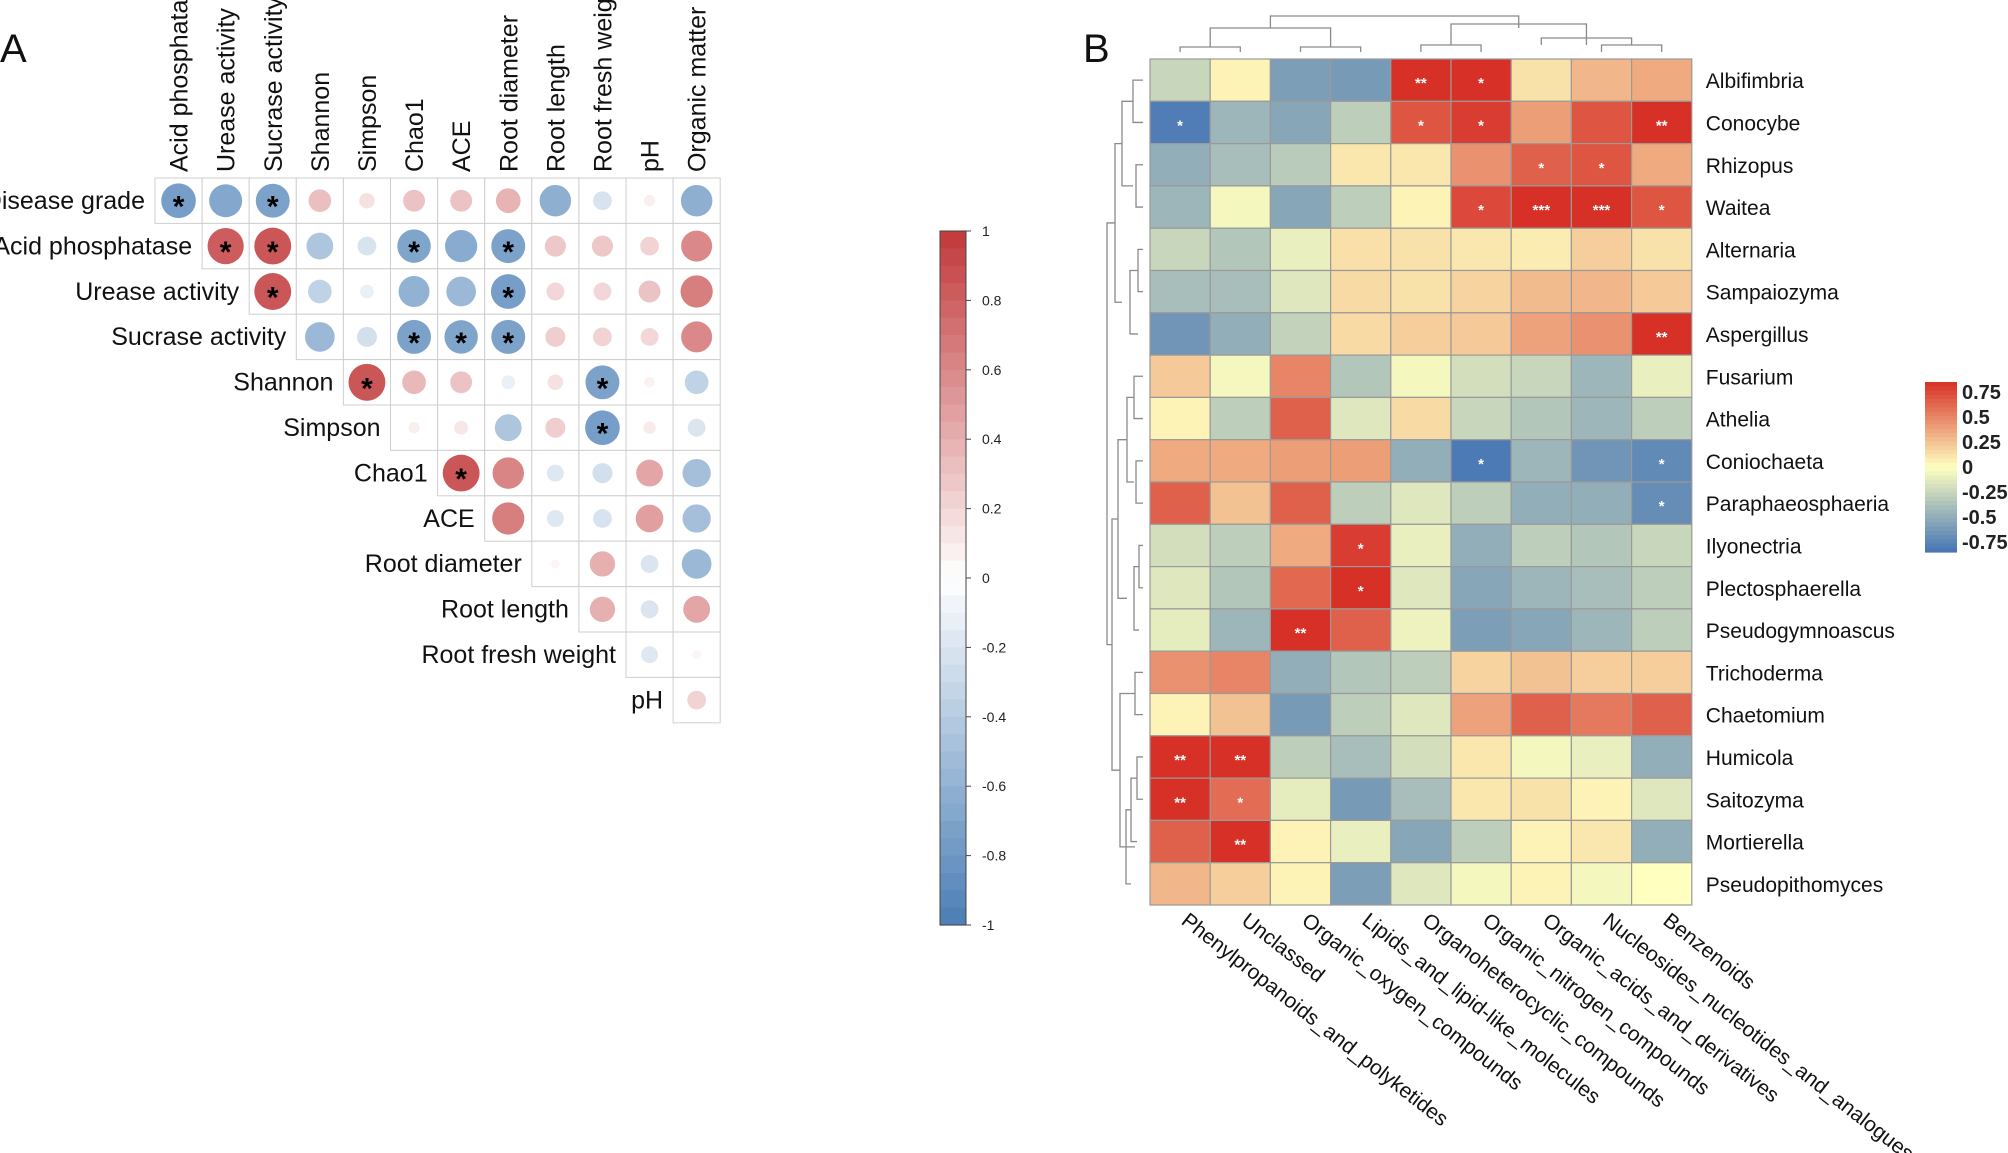 The image size is (2008, 1153). Describe the element at coordinates (1757, 335) in the screenshot. I see `heatmap-row-label: Aspergillus` at that location.